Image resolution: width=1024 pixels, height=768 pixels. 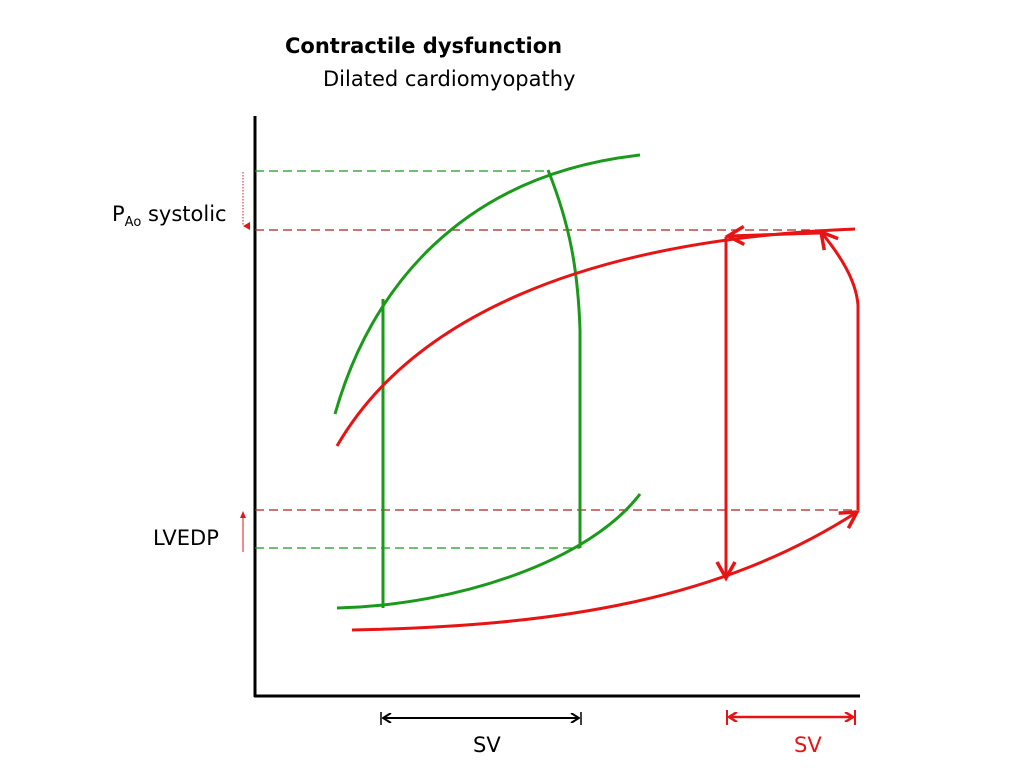 What do you see at coordinates (186, 538) in the screenshot?
I see `lvedp-label: LVEDP` at bounding box center [186, 538].